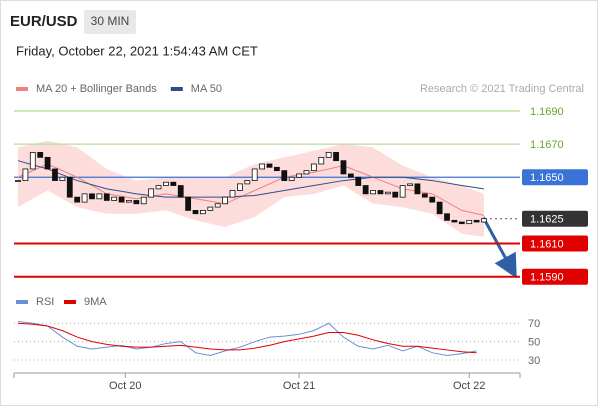  Describe the element at coordinates (502, 89) in the screenshot. I see `credit: Research © 2021 Trading Central` at that location.